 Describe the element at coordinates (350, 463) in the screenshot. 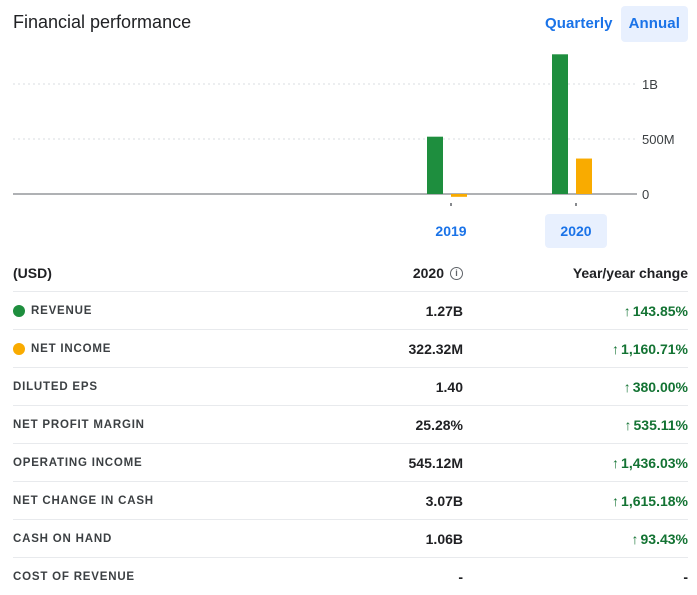

I see `table-row: OPERATING INCOME 545.12M ↑ 1,436.03%` at that location.